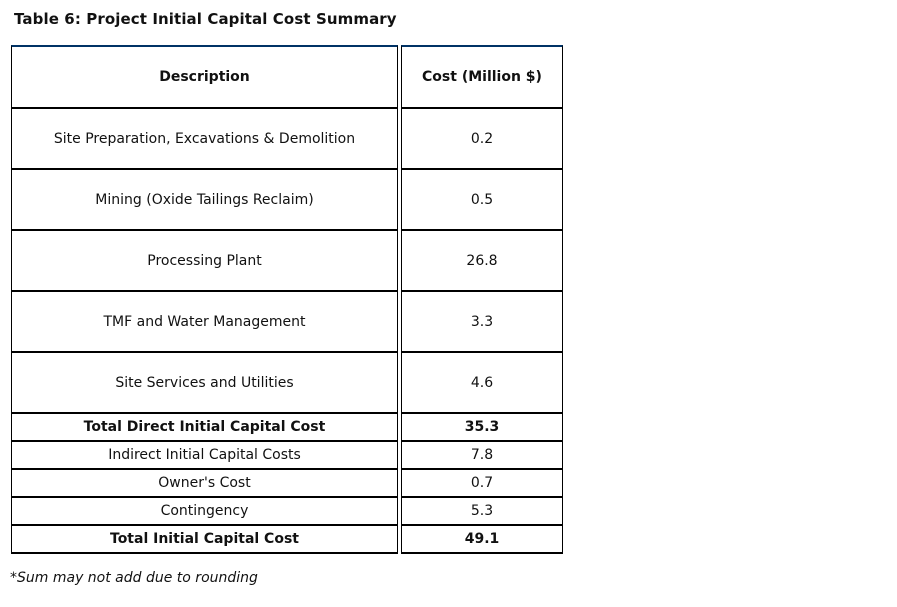 The width and height of the screenshot is (897, 607). What do you see at coordinates (204, 511) in the screenshot?
I see `cell-description: Contingency` at bounding box center [204, 511].